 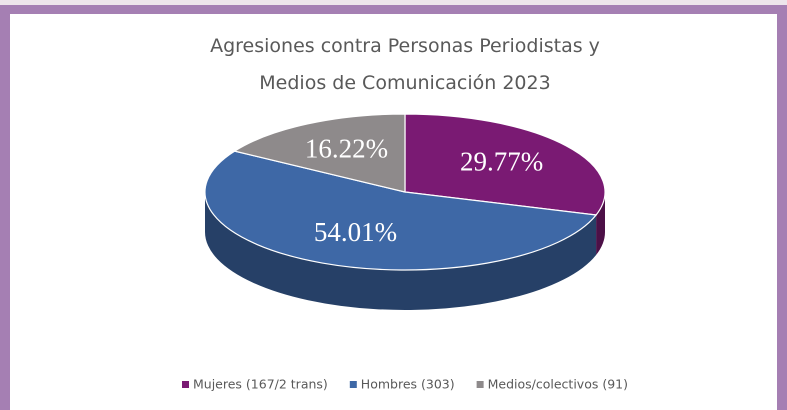 What do you see at coordinates (393, 2) in the screenshot?
I see `top-strip` at bounding box center [393, 2].